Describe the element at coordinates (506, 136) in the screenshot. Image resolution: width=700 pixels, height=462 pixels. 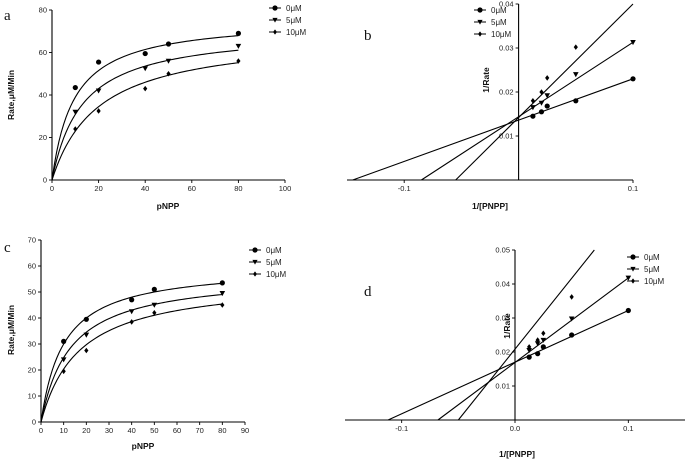
I see `y-tick-label-b: 0.01` at that location.